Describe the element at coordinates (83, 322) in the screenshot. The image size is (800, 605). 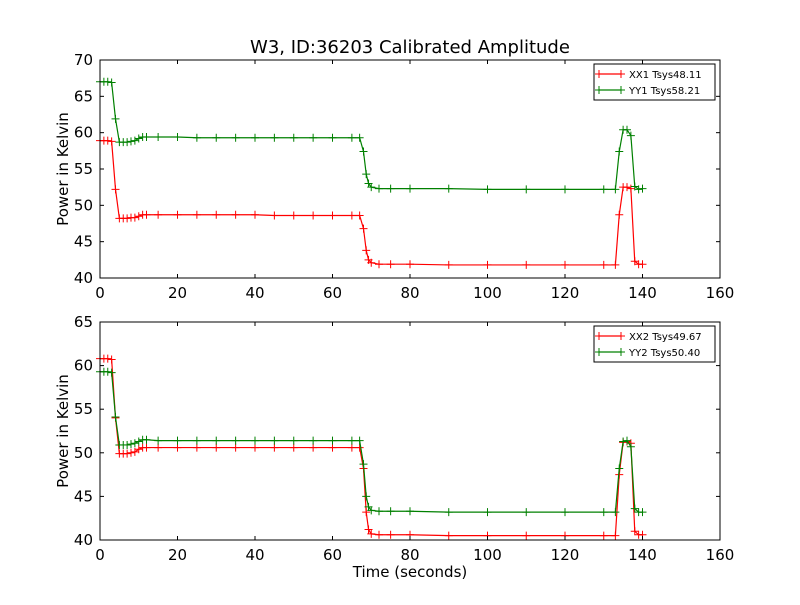
I see `y-tick-label: 65` at that location.